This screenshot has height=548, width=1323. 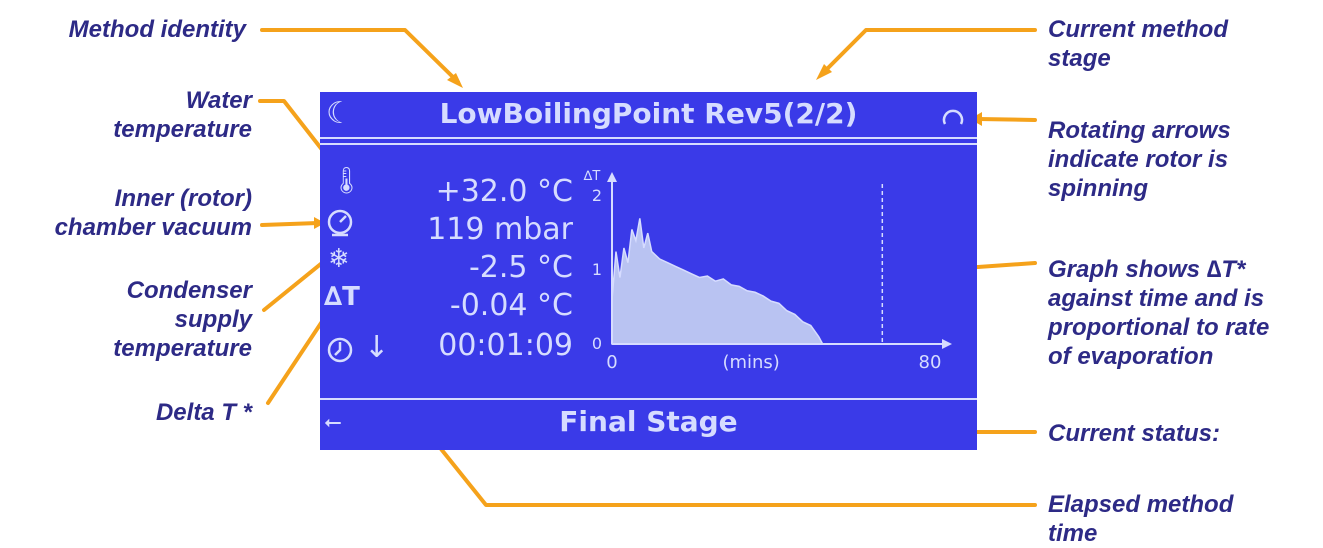 I want to click on series-area, so click(x=717, y=281).